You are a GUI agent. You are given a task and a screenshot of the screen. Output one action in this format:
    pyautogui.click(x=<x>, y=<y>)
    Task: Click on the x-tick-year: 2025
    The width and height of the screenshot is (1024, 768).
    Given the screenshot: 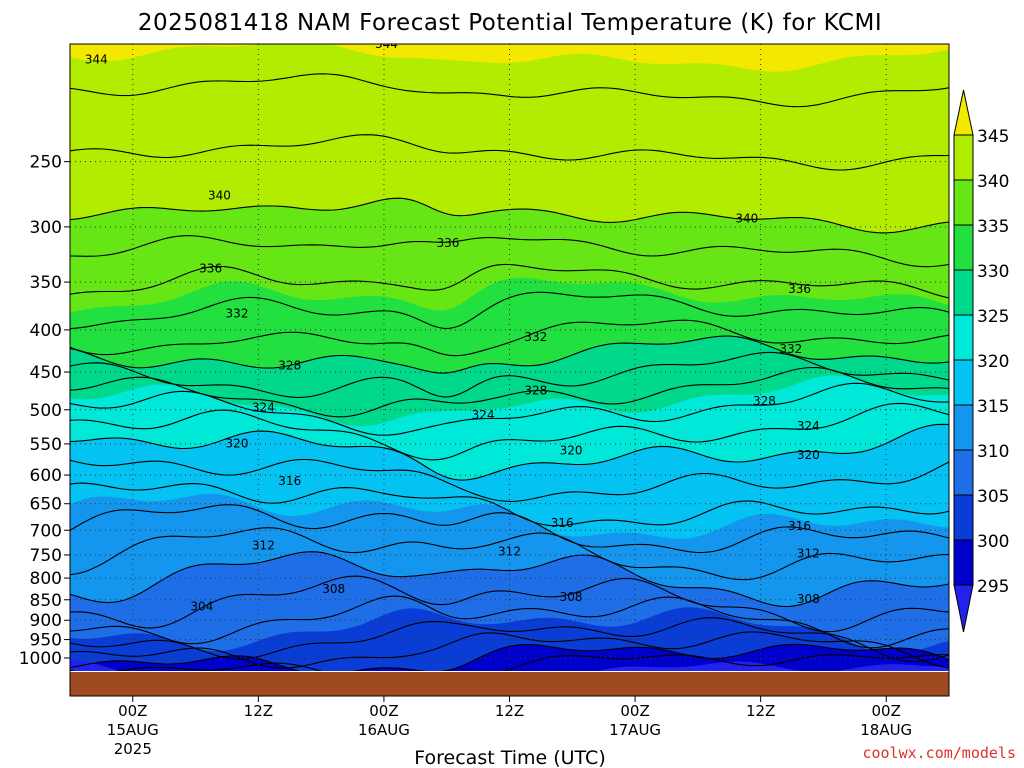 What is the action you would take?
    pyautogui.click(x=133, y=749)
    